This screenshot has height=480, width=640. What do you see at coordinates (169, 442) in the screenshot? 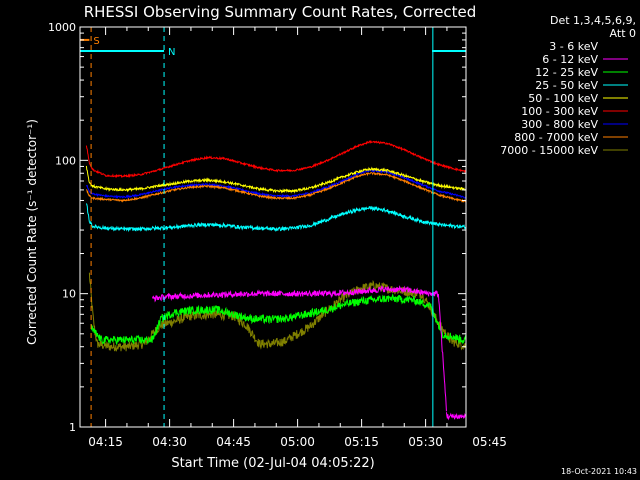
I see `x-tick-label: 04:30` at bounding box center [169, 442].